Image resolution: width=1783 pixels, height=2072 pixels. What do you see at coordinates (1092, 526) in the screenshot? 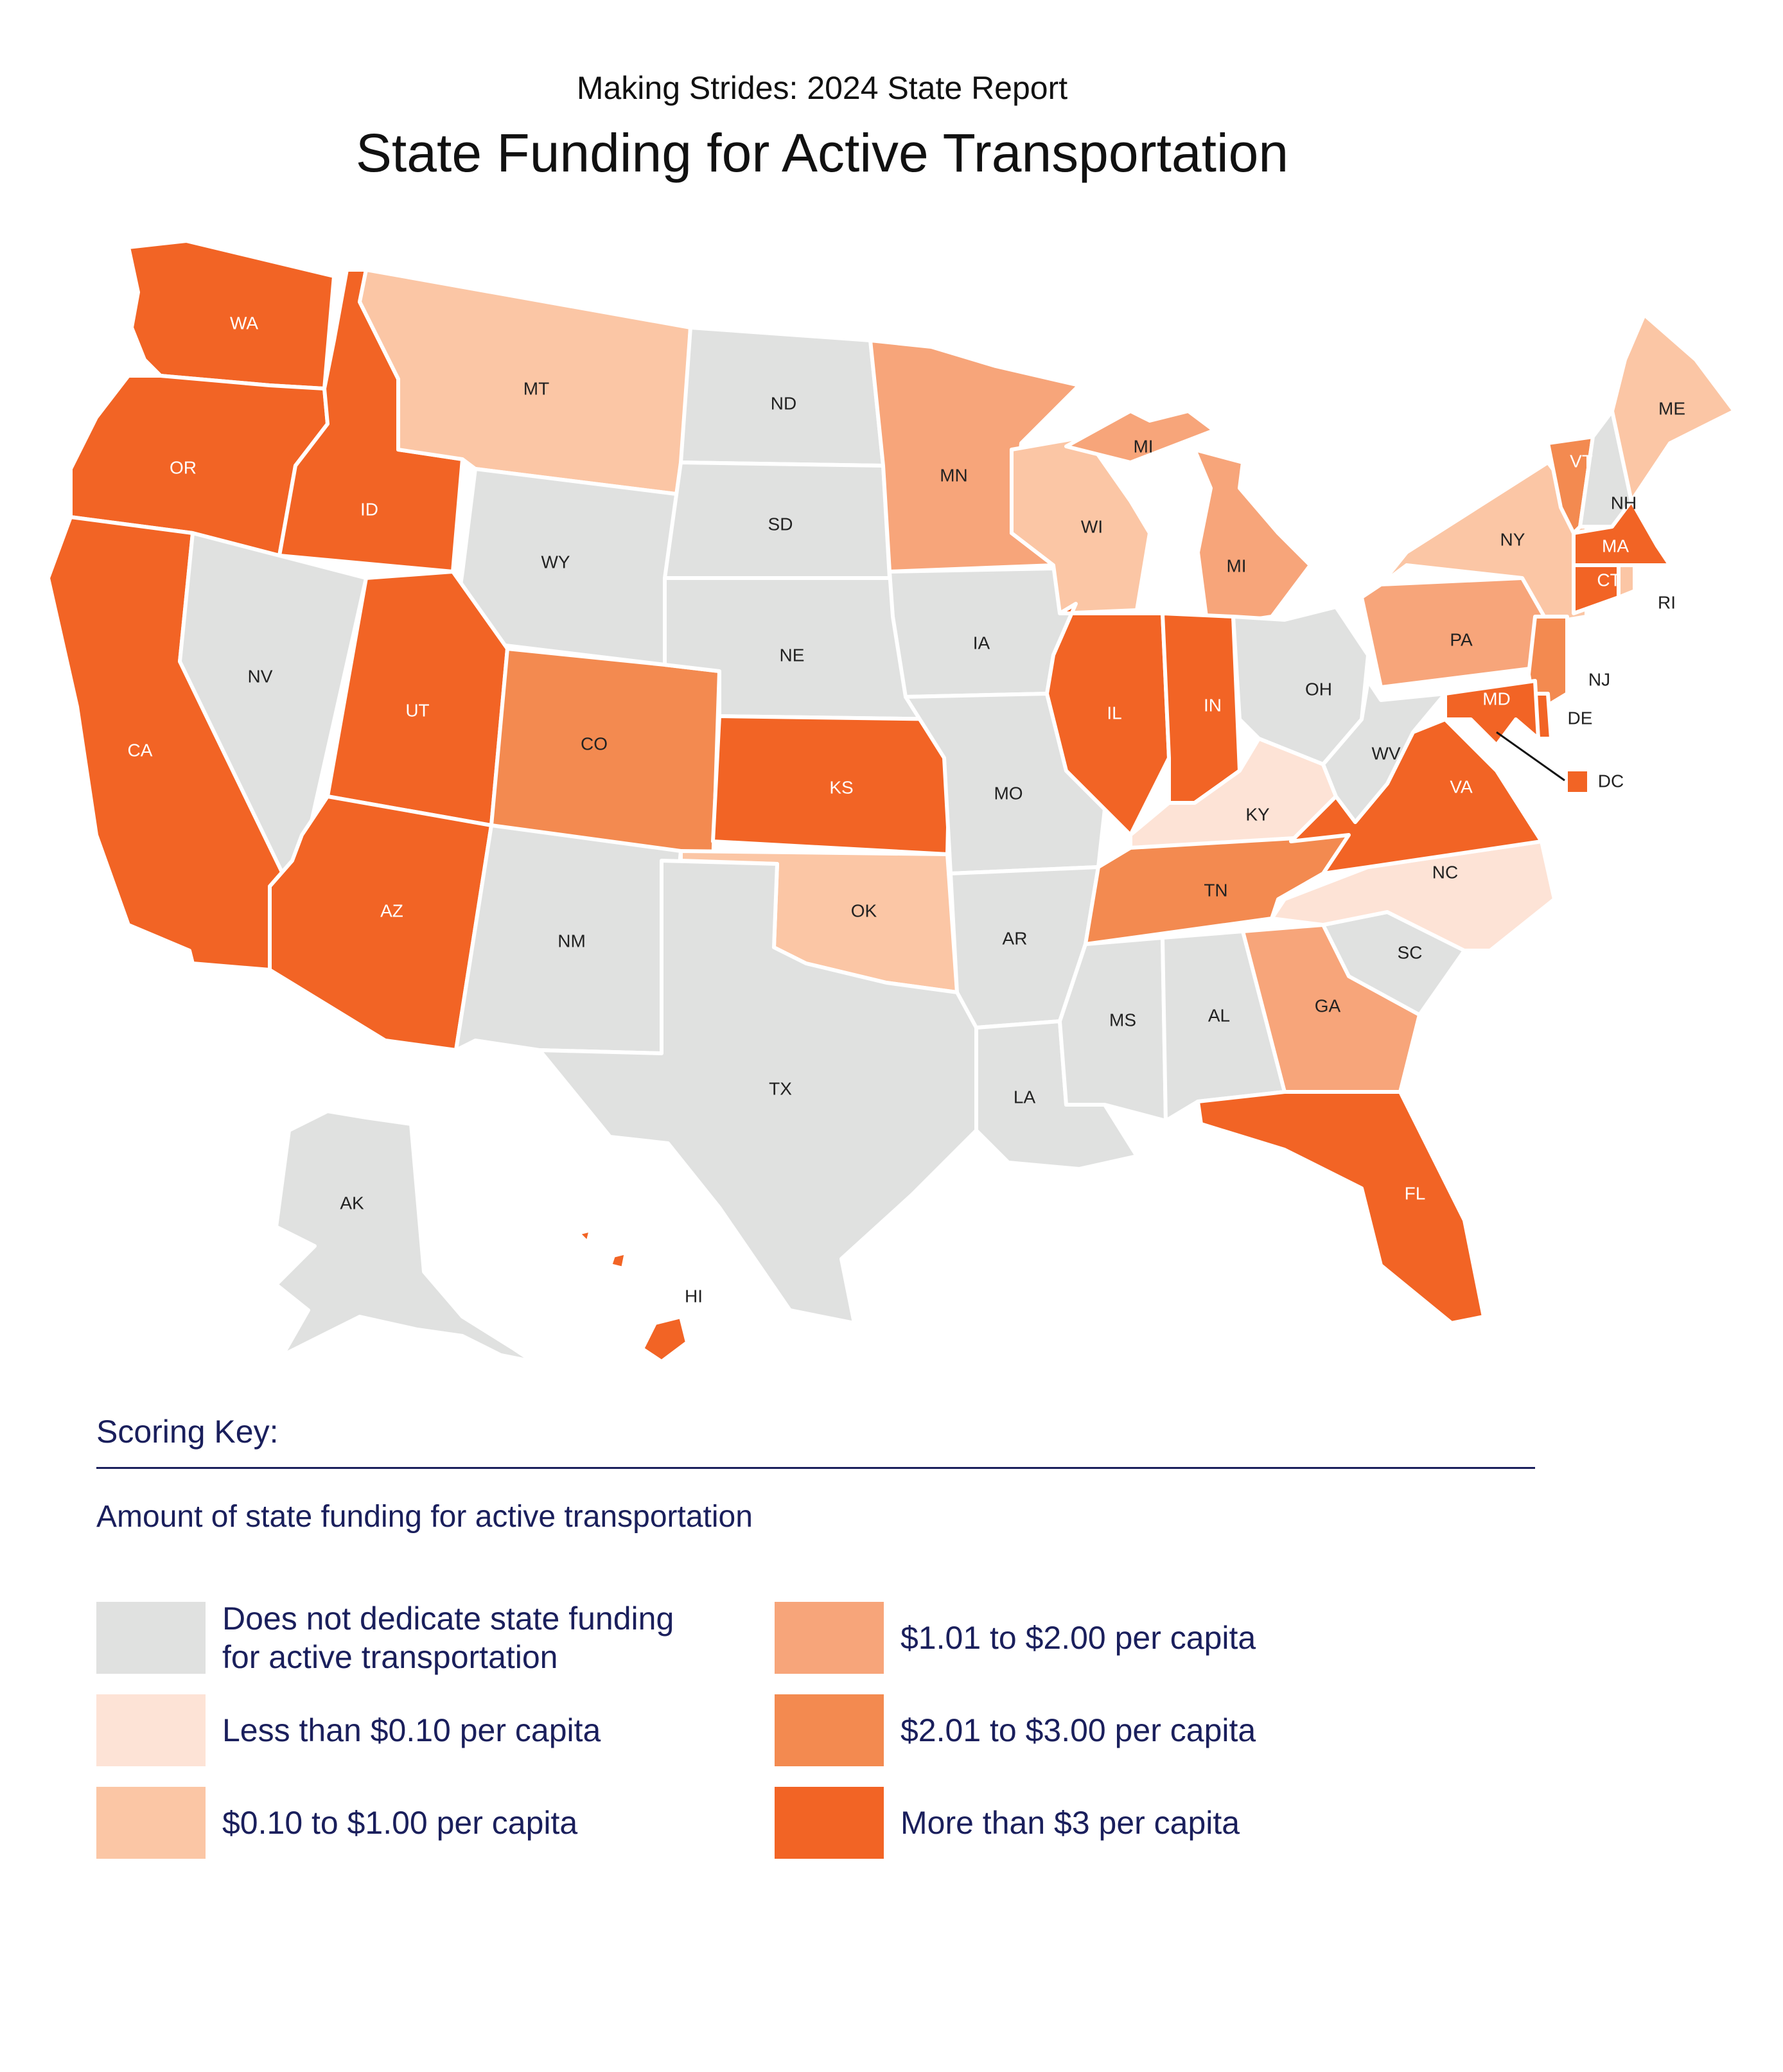
I see `state-label-wi: WI` at bounding box center [1092, 526].